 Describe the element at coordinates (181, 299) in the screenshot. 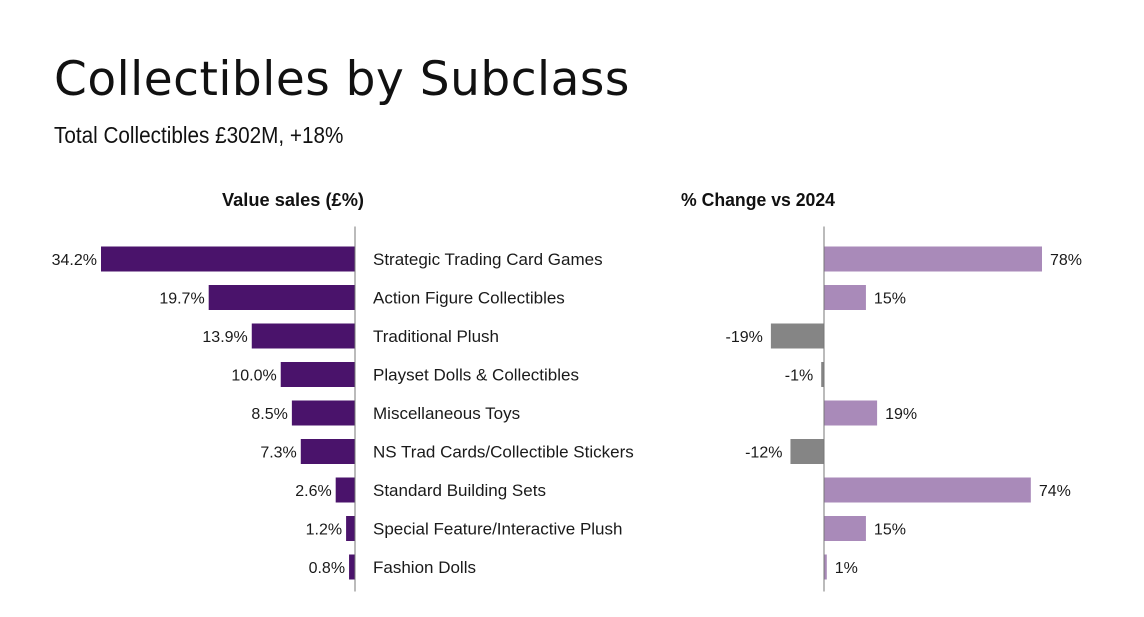

I see `share-value-label: 19.7%` at that location.